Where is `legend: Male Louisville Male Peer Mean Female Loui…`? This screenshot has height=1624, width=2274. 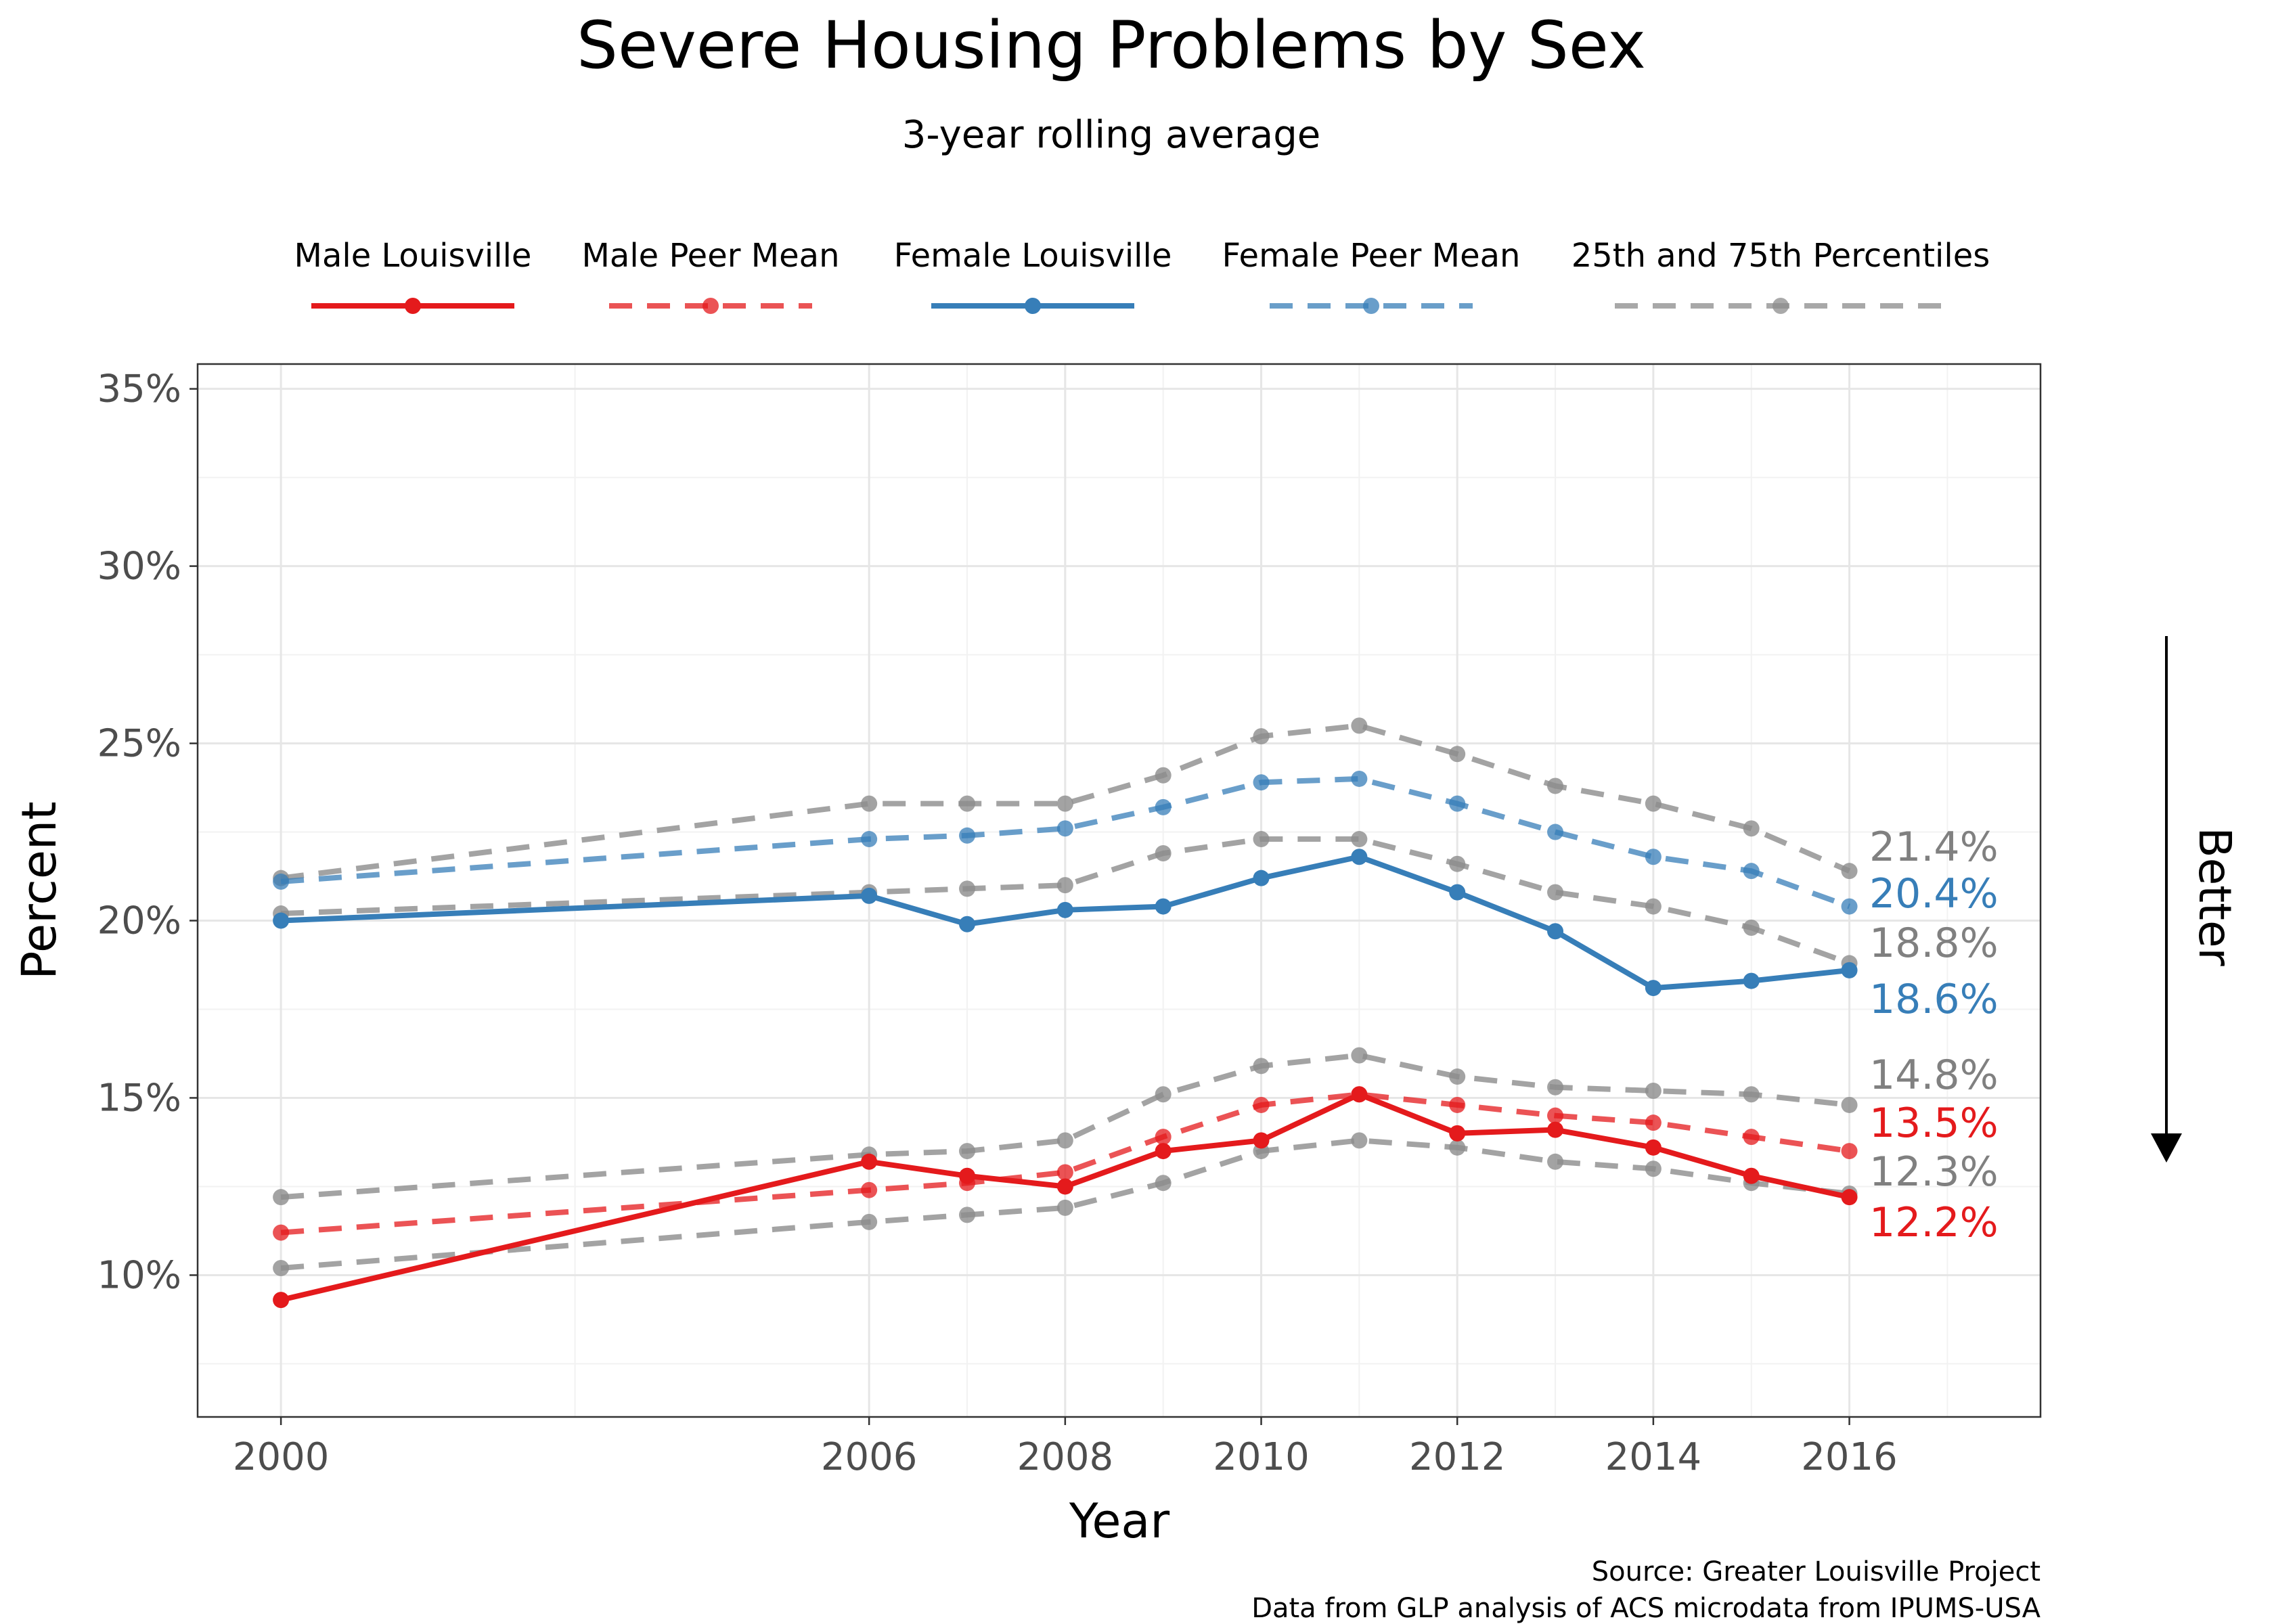
legend: Male Louisville Male Peer Mean Female Loui… is located at coordinates (1142, 275).